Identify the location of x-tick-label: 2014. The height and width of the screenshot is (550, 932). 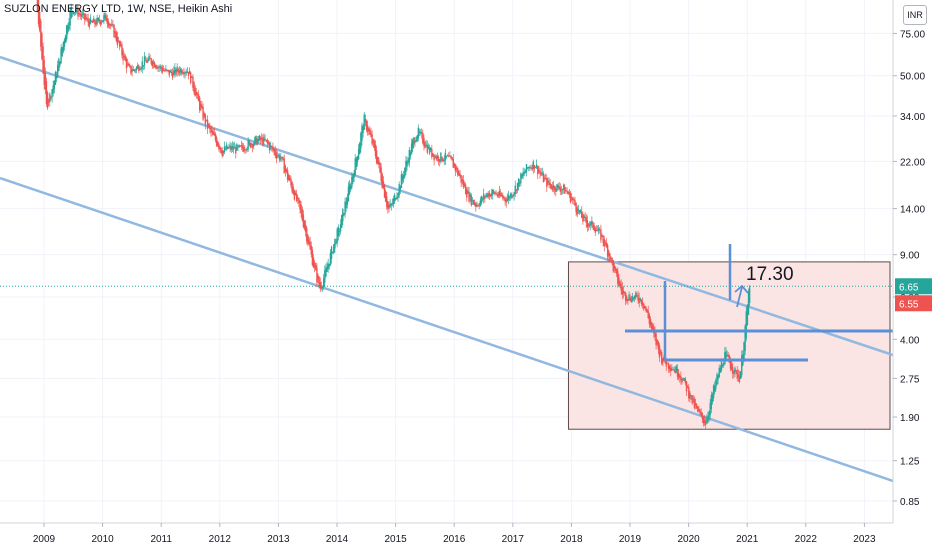
(337, 539).